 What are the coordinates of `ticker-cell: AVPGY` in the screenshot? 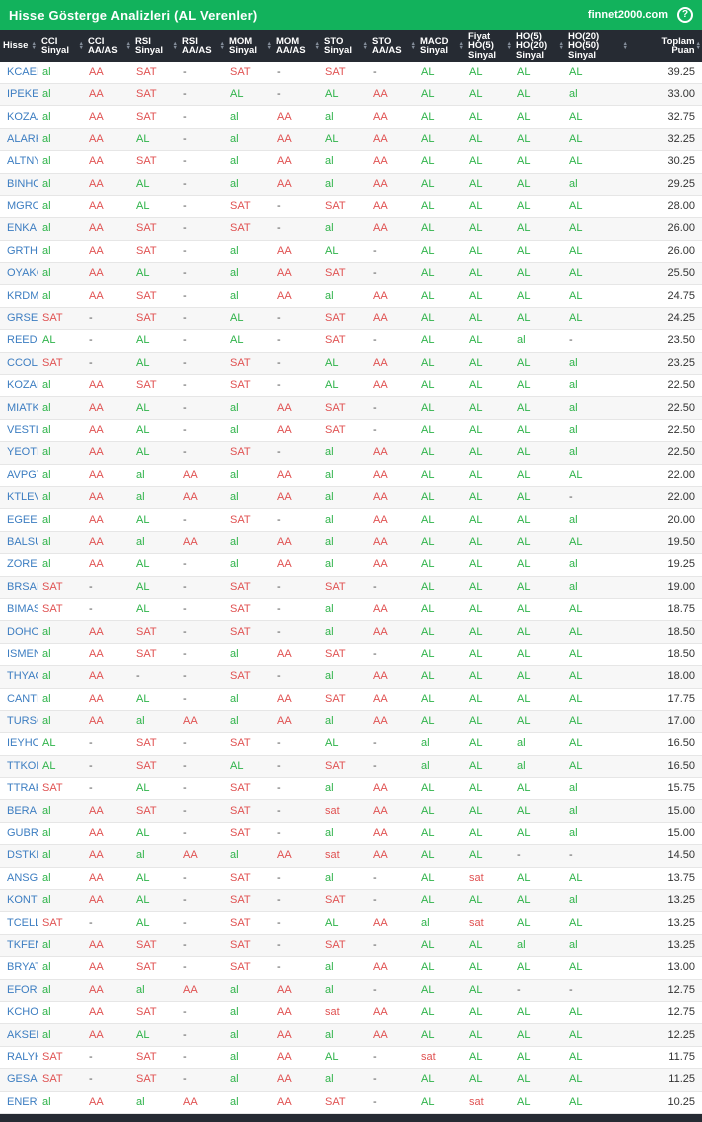 It's located at (19, 475).